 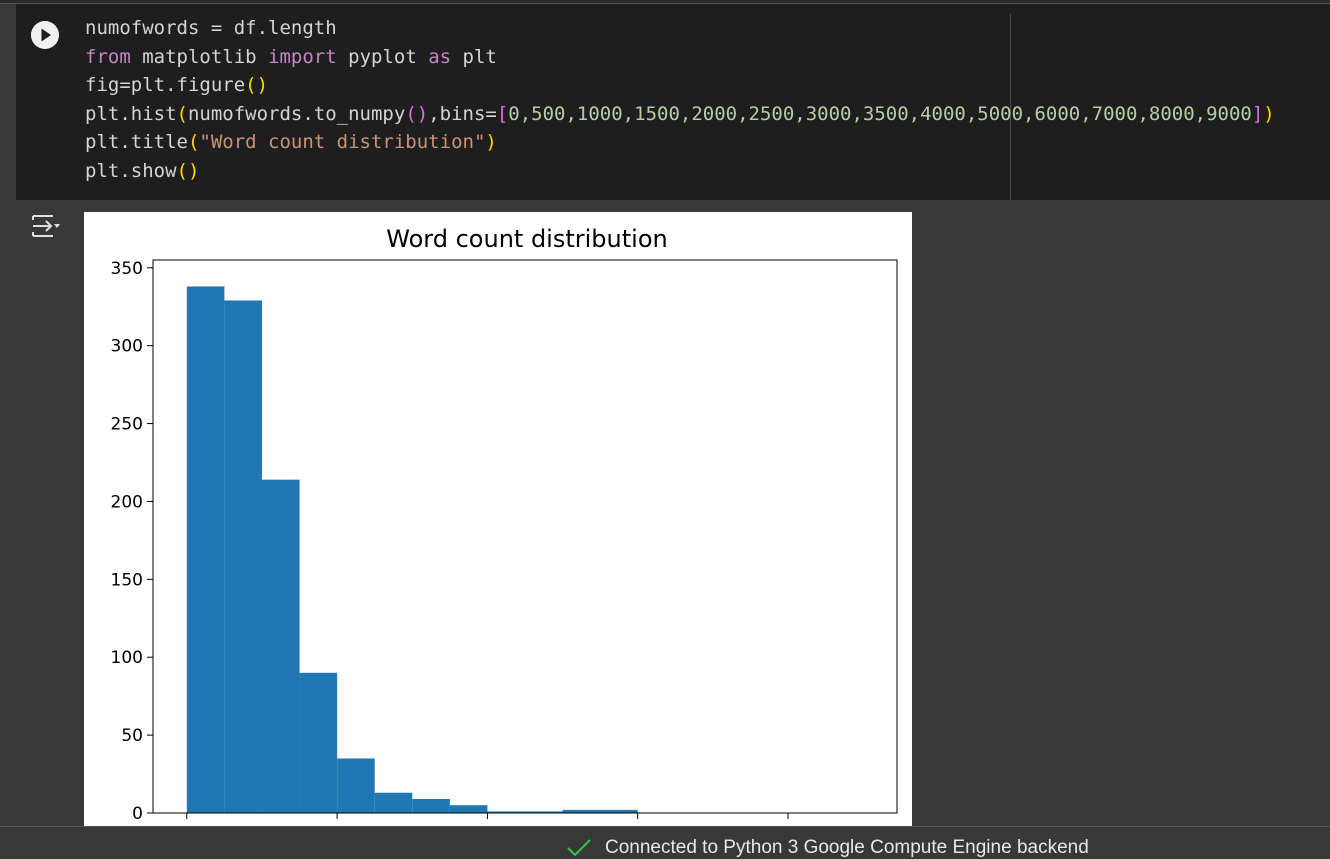 I want to click on code-token: numofwords = df.length, so click(x=211, y=28).